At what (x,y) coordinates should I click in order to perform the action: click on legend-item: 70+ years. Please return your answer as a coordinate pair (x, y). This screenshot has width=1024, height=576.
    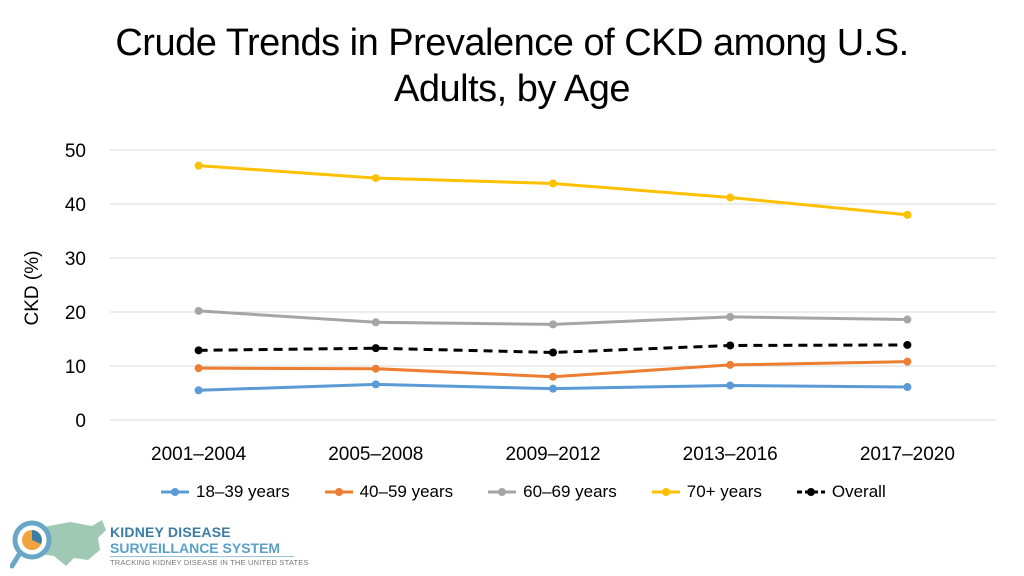
    Looking at the image, I should click on (706, 492).